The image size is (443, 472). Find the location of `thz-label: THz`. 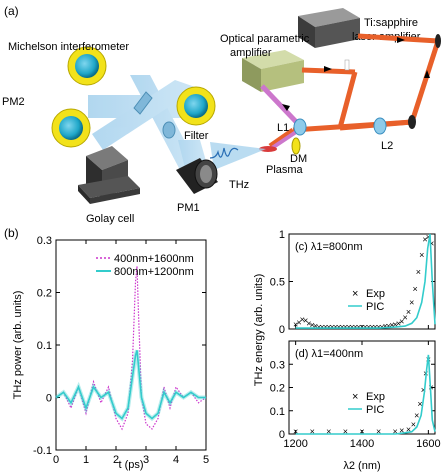

thz-label: THz is located at coordinates (239, 185).